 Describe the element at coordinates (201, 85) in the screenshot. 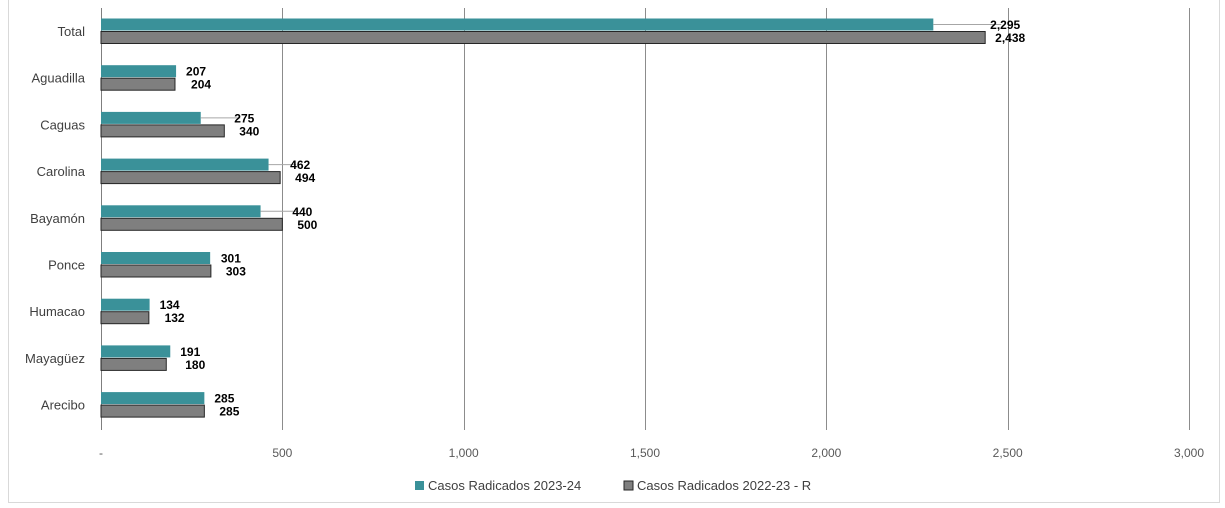

I see `value-label: 204` at that location.